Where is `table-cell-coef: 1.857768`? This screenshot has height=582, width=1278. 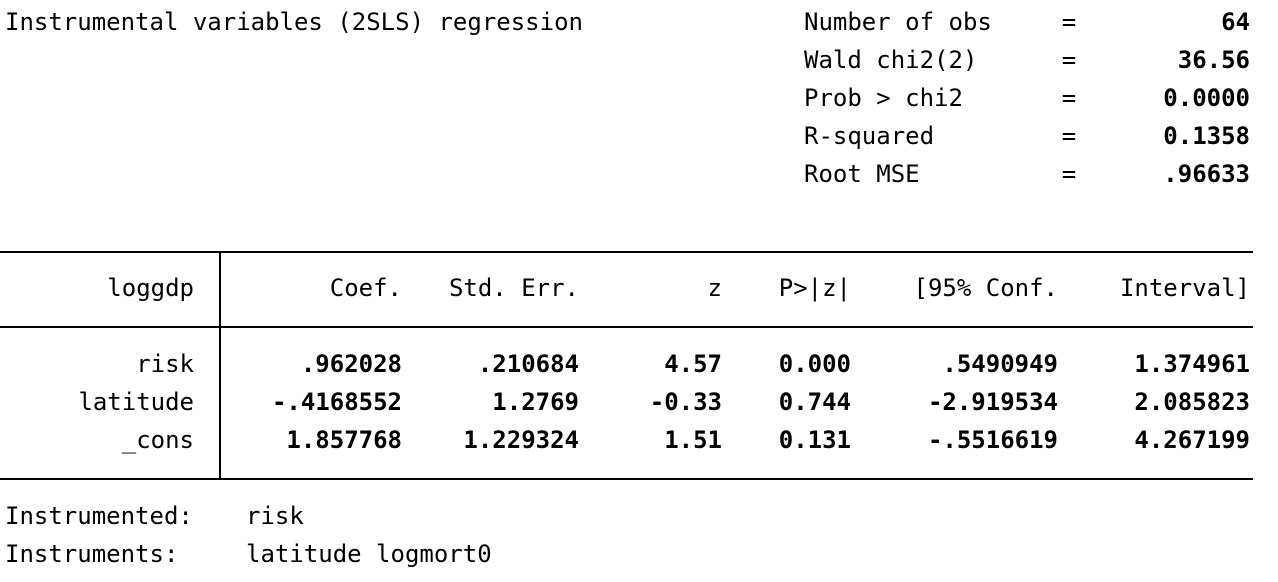 table-cell-coef: 1.857768 is located at coordinates (344, 440).